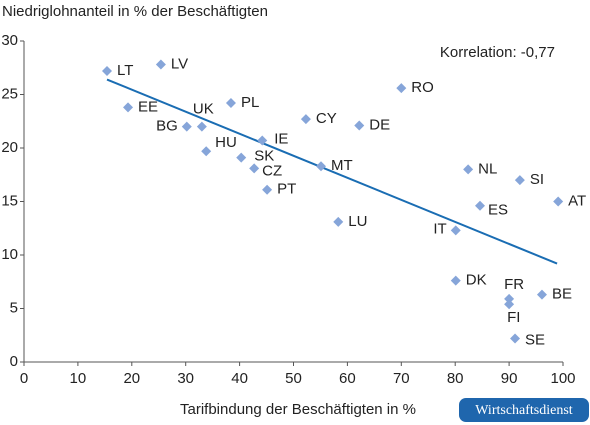 The image size is (590, 425). I want to click on y-tick-label: 10, so click(9, 254).